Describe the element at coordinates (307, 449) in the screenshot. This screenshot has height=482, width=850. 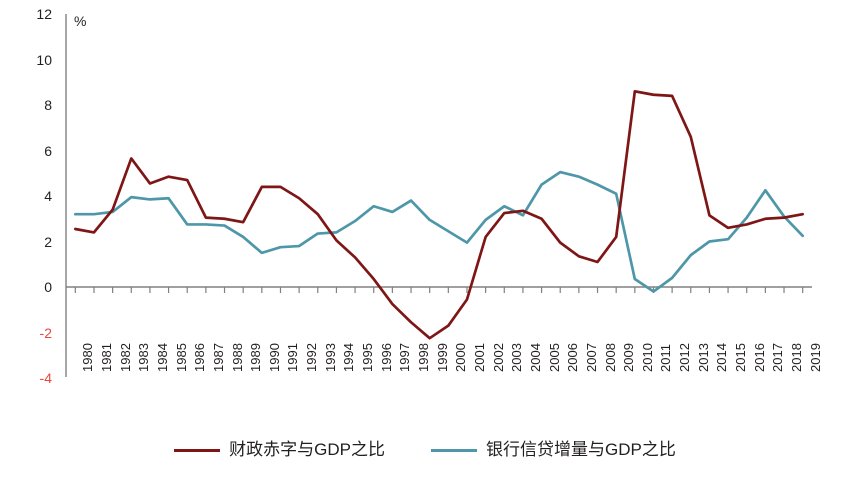
I see `legend-label: 财政赤字与GDP之比` at that location.